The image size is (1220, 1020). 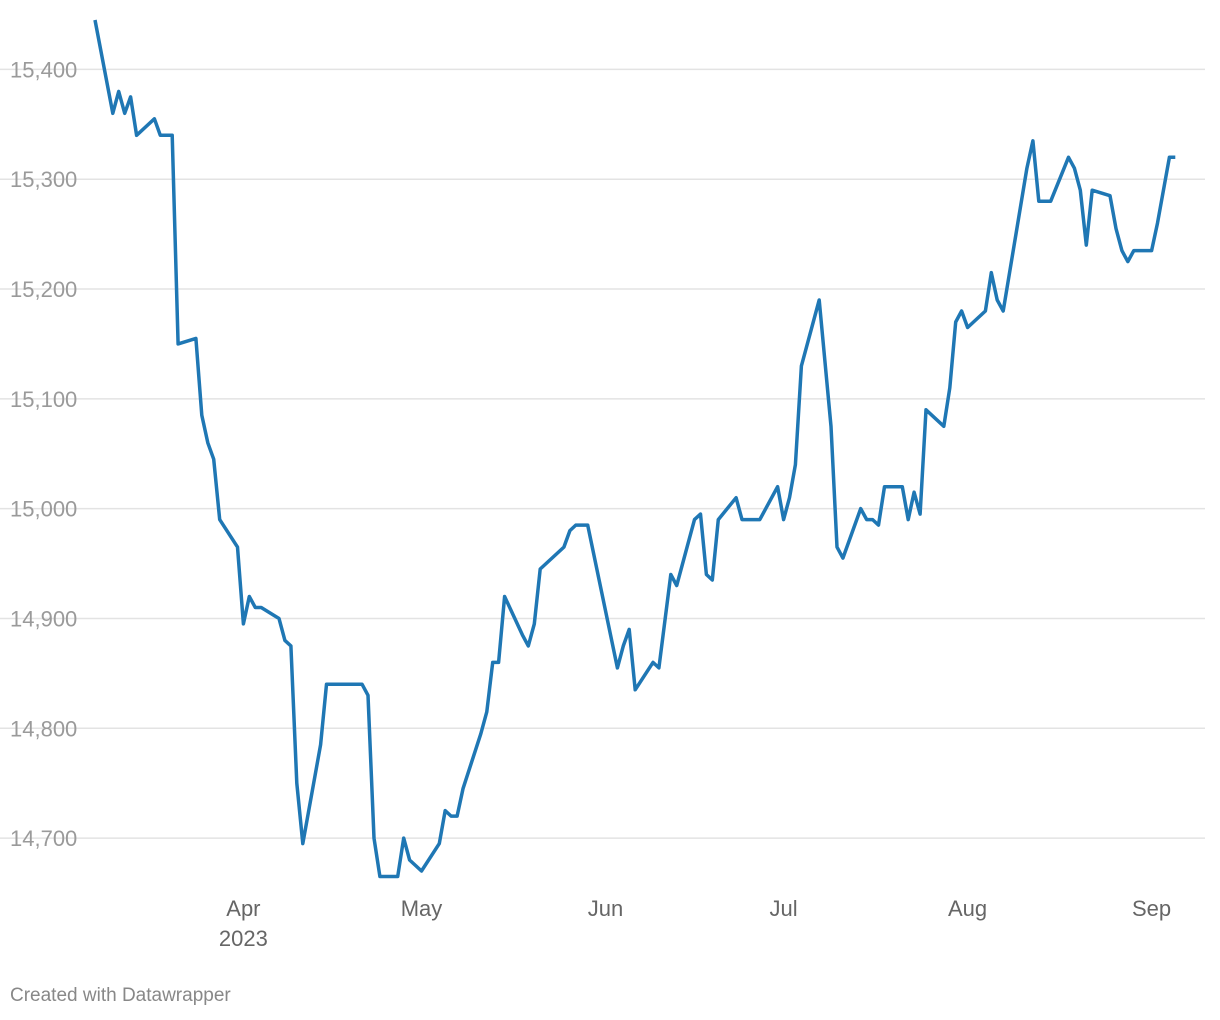 What do you see at coordinates (43, 728) in the screenshot?
I see `y-tick-label: 14,800` at bounding box center [43, 728].